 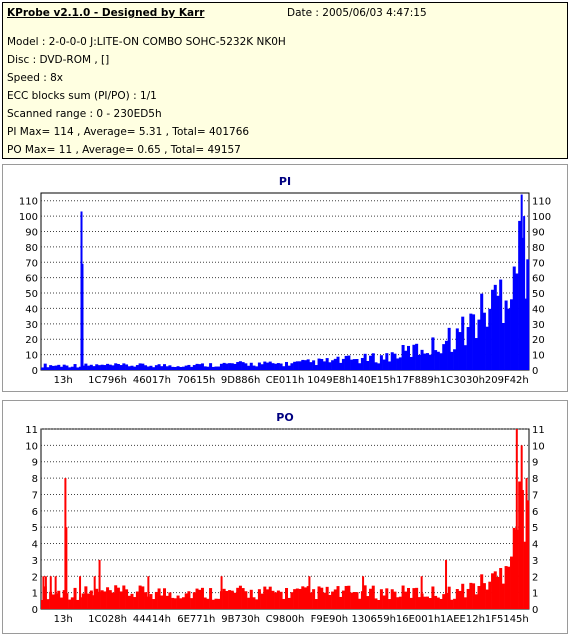 I want to click on po-y-tick-left: 6, so click(x=35, y=512).